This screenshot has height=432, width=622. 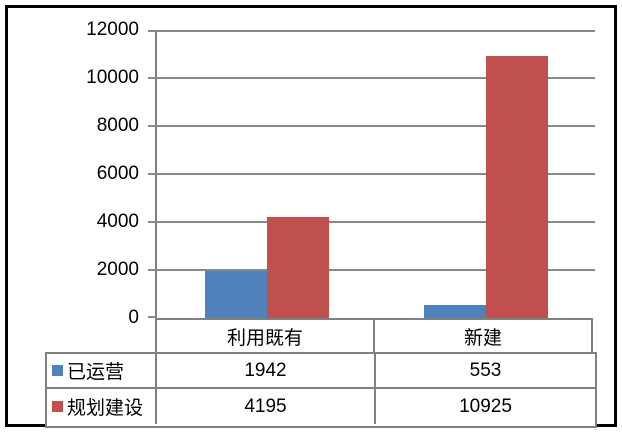 I want to click on bar-规划建设-利用既有, so click(x=298, y=267).